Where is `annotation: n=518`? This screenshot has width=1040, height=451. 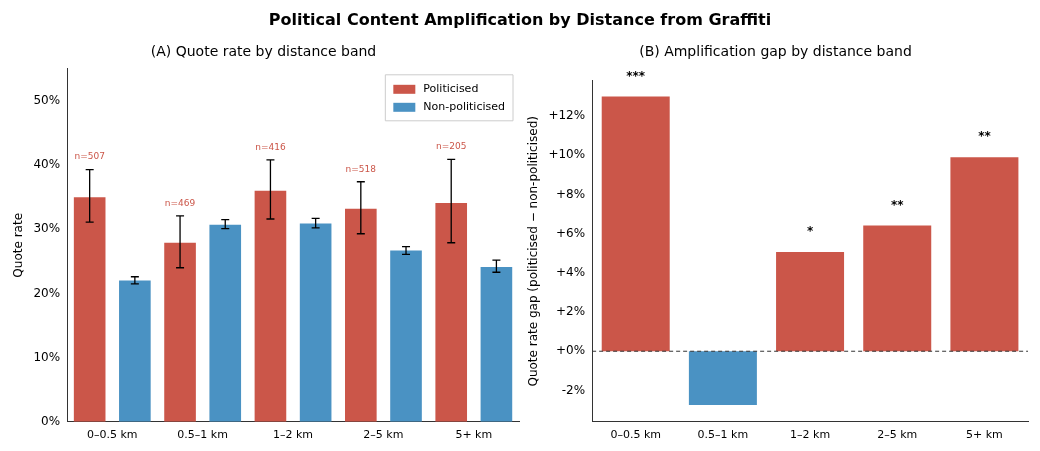 annotation: n=518 is located at coordinates (361, 168).